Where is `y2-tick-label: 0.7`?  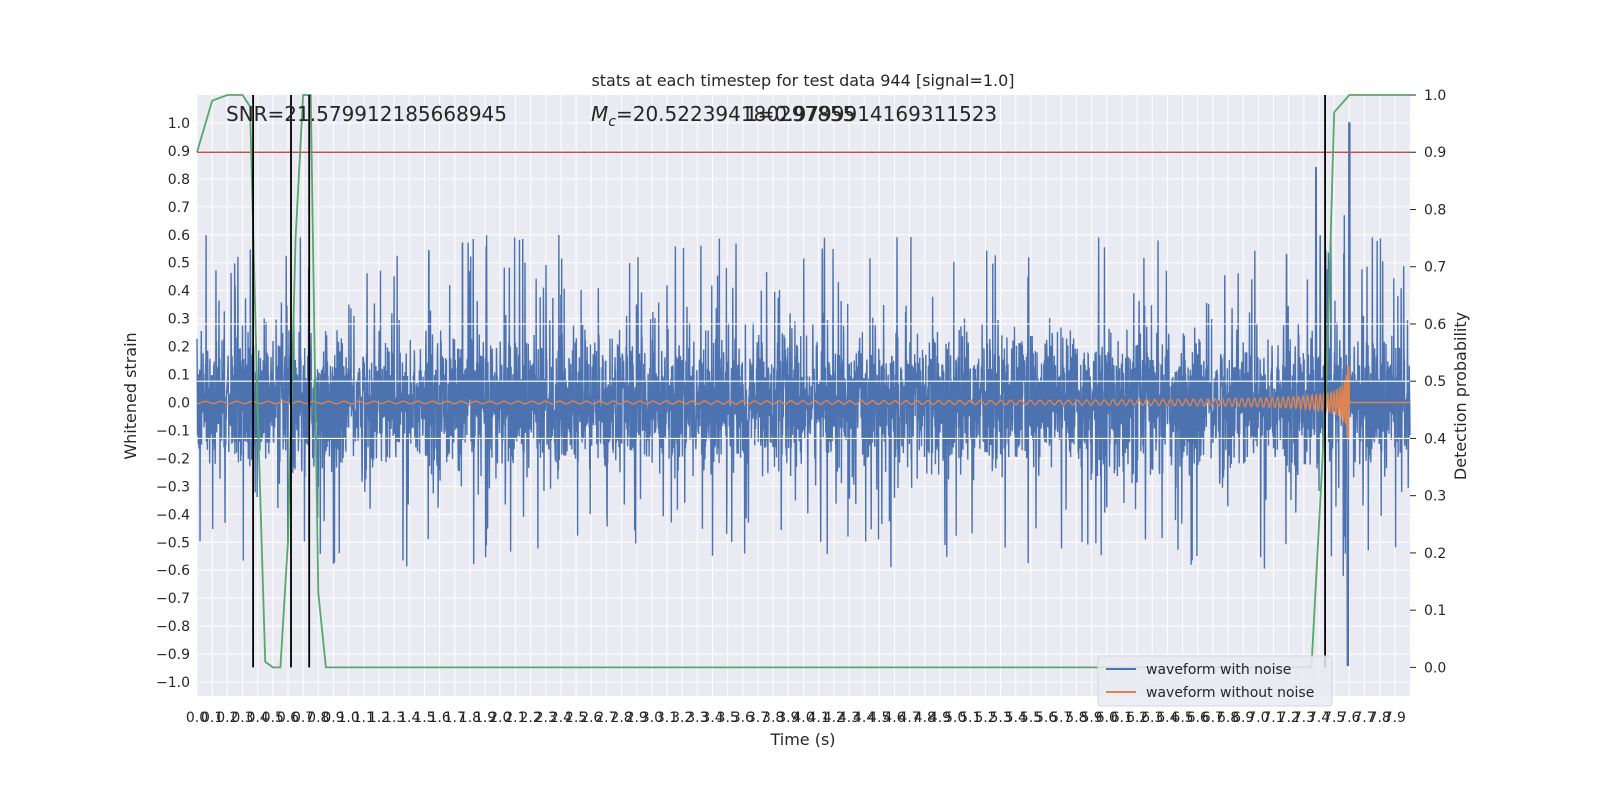
y2-tick-label: 0.7 is located at coordinates (1435, 268).